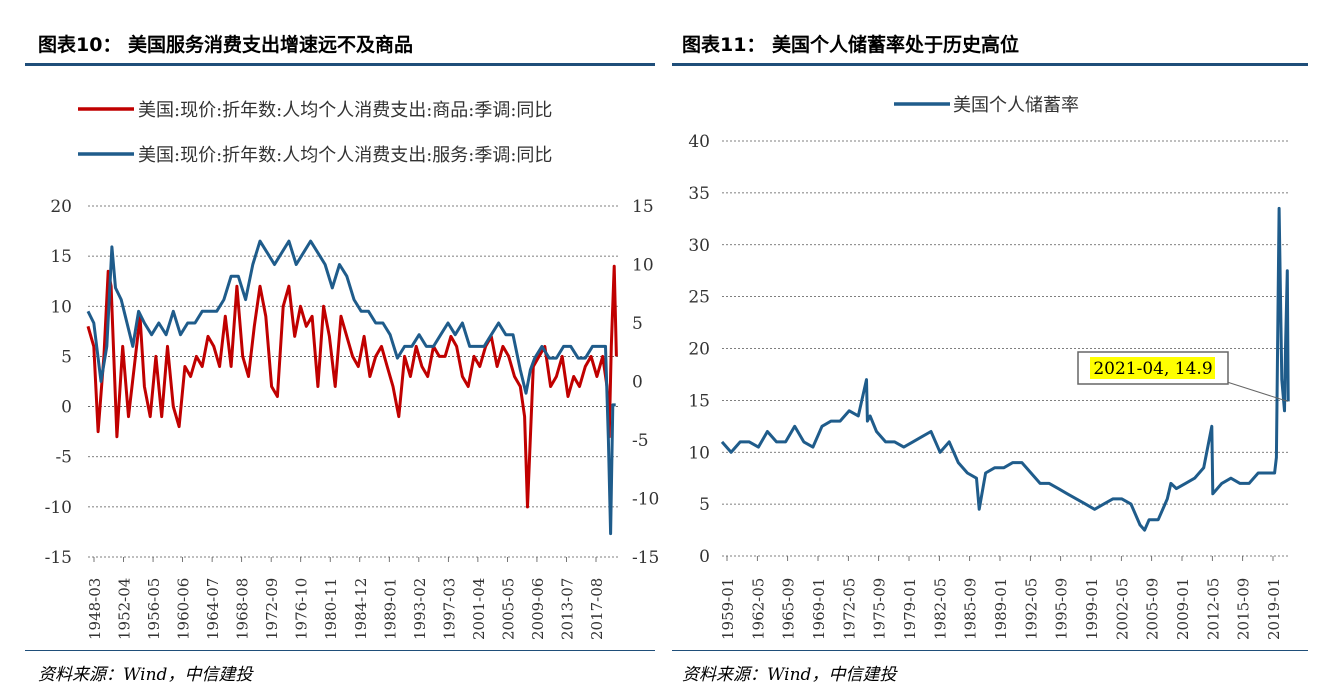 The height and width of the screenshot is (693, 1323). What do you see at coordinates (66, 408) in the screenshot?
I see `y-left-tick-label: 0` at bounding box center [66, 408].